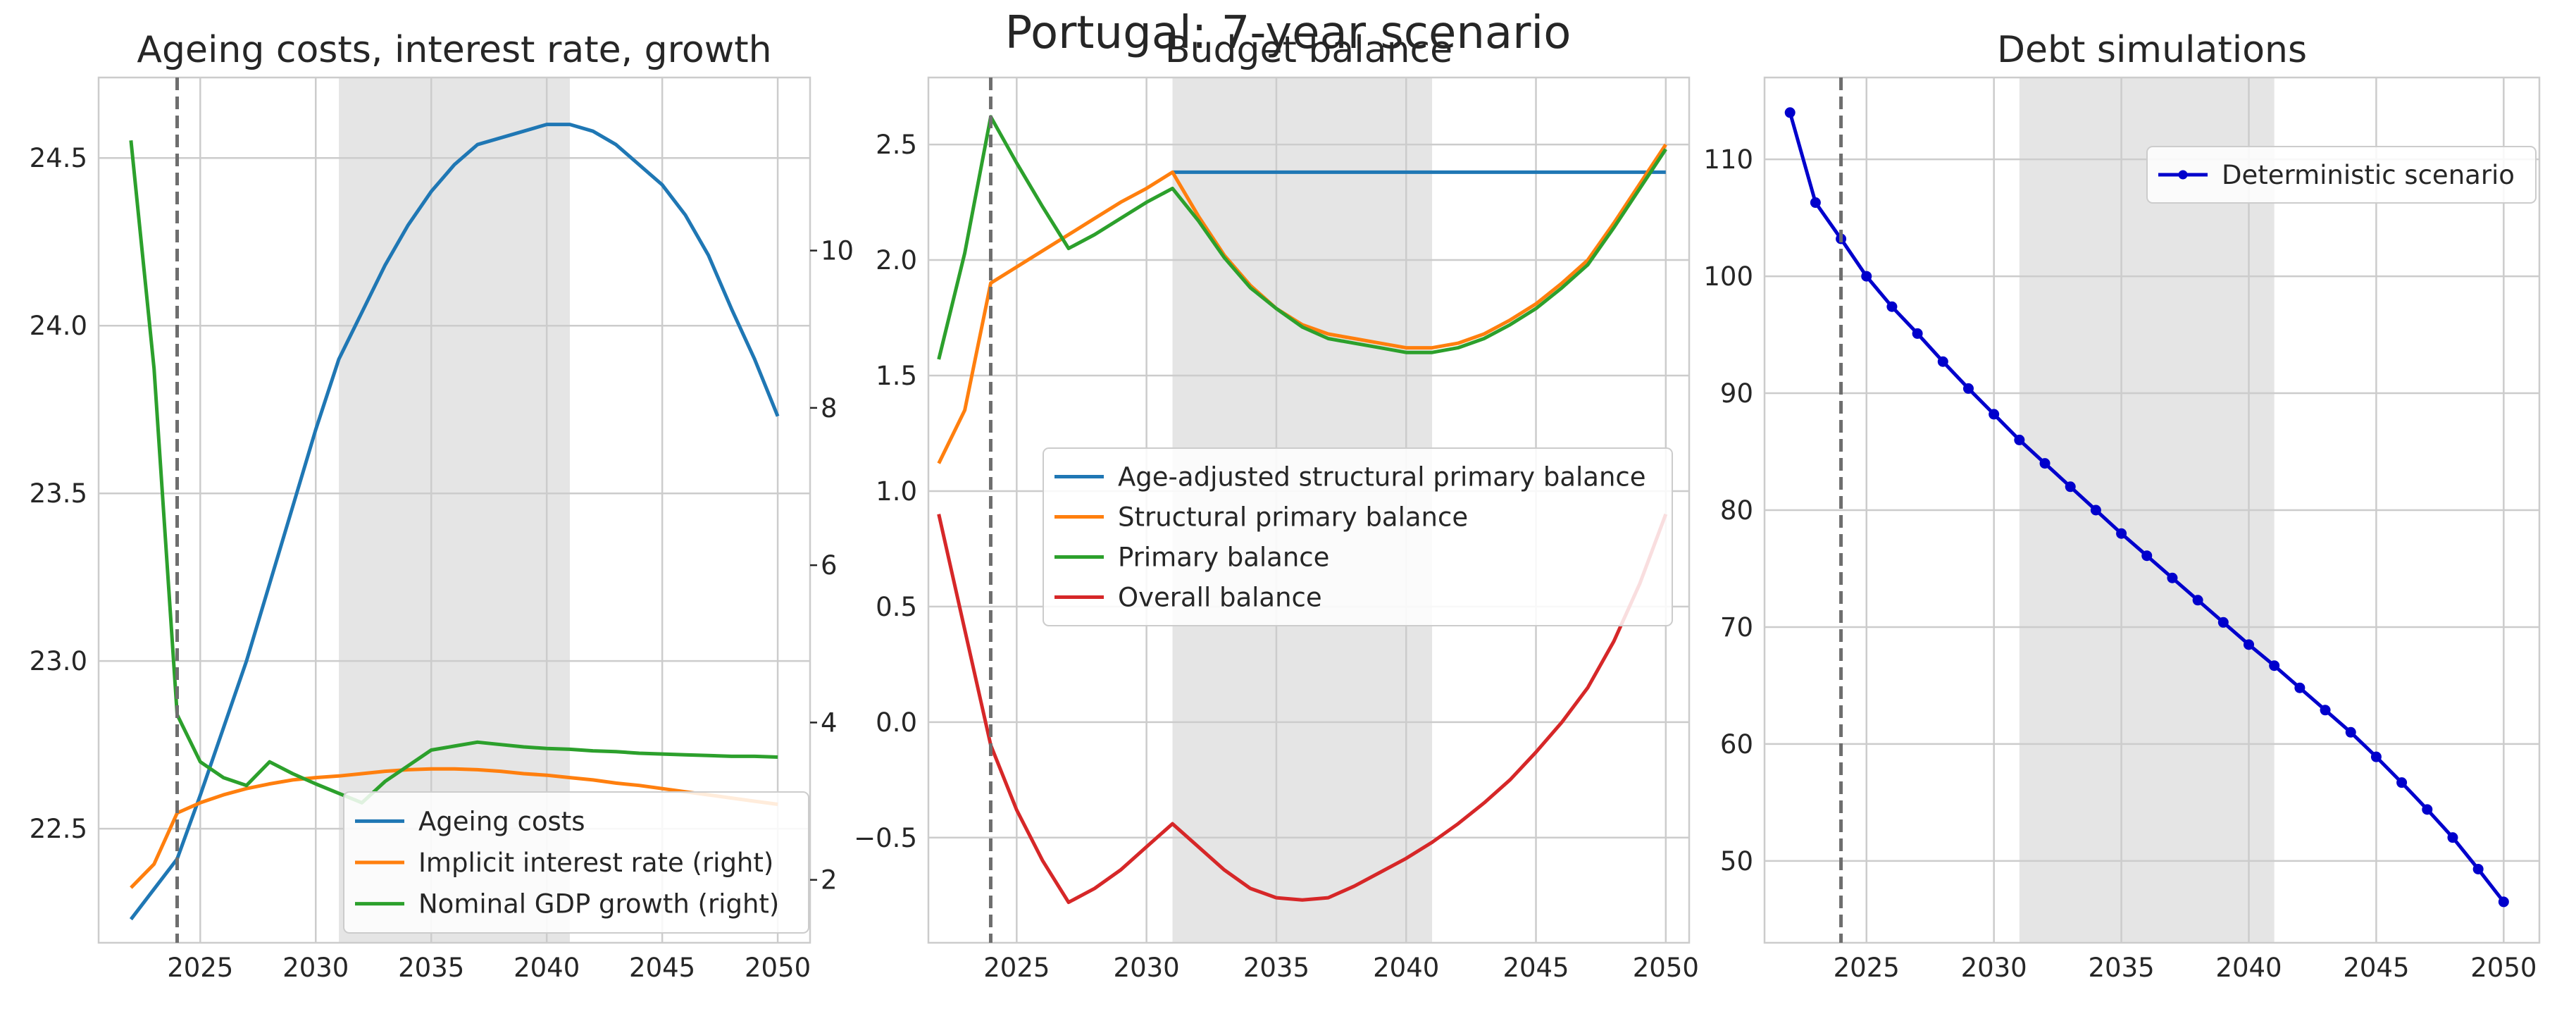  Describe the element at coordinates (1728, 277) in the screenshot. I see `y-tick-label: 100` at that location.